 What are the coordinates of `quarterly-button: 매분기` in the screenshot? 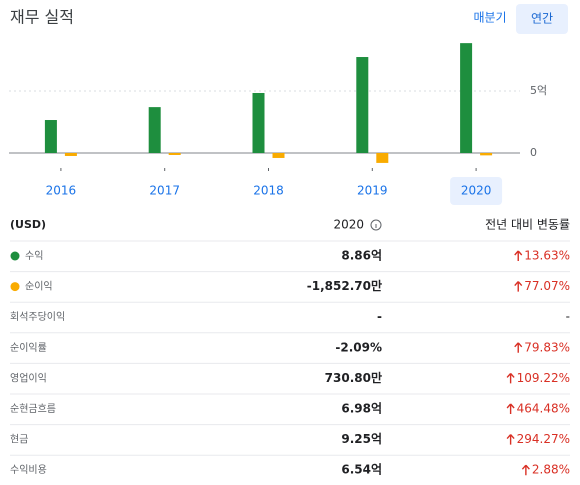 It's located at (489, 18).